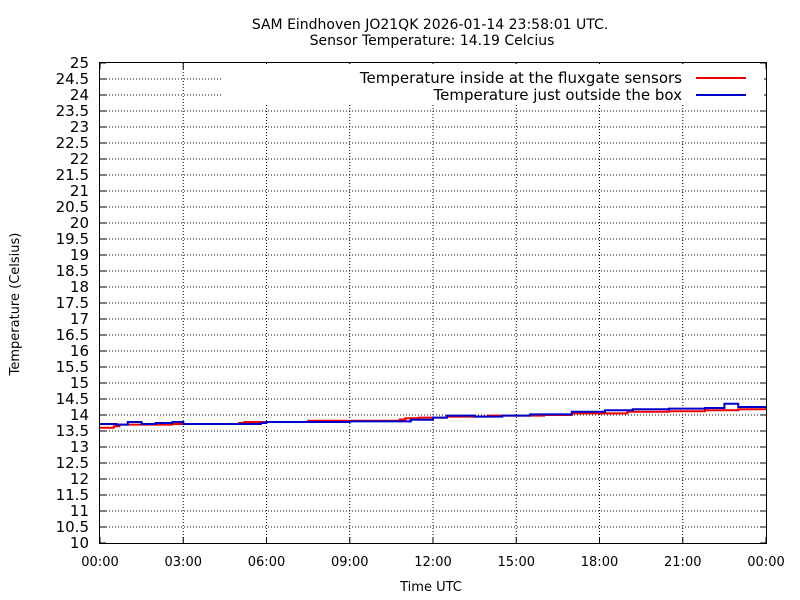 The height and width of the screenshot is (600, 800). Describe the element at coordinates (79, 287) in the screenshot. I see `y-tick-label: 18` at that location.